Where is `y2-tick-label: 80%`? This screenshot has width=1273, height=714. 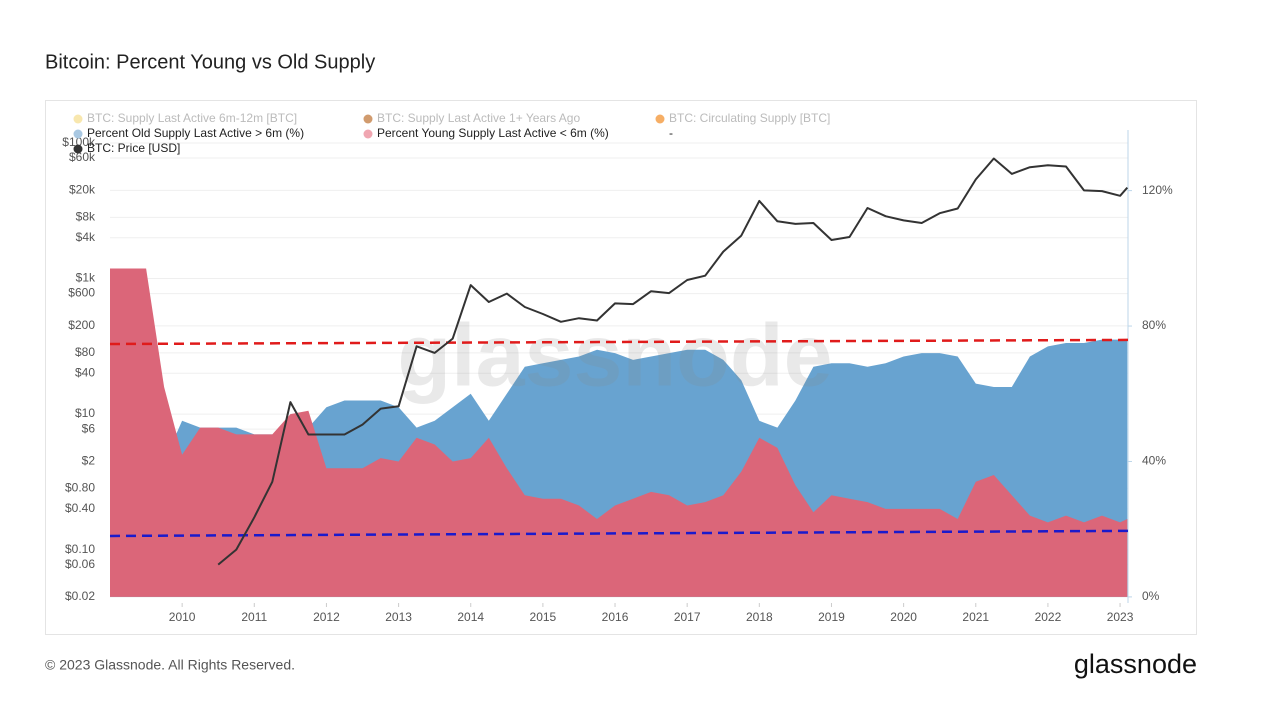
y2-tick-label: 80% is located at coordinates (1154, 325).